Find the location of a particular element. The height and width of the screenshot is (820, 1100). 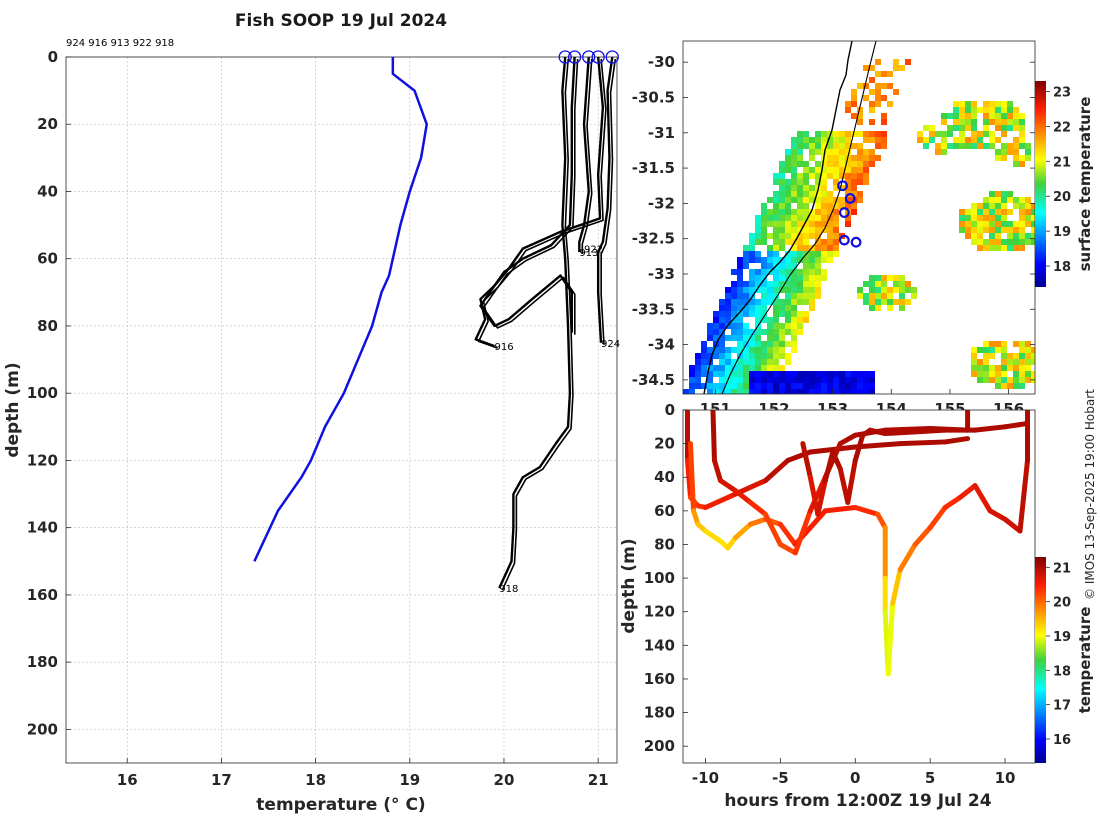

timedepth-ytick-label: 20 is located at coordinates (664, 444).